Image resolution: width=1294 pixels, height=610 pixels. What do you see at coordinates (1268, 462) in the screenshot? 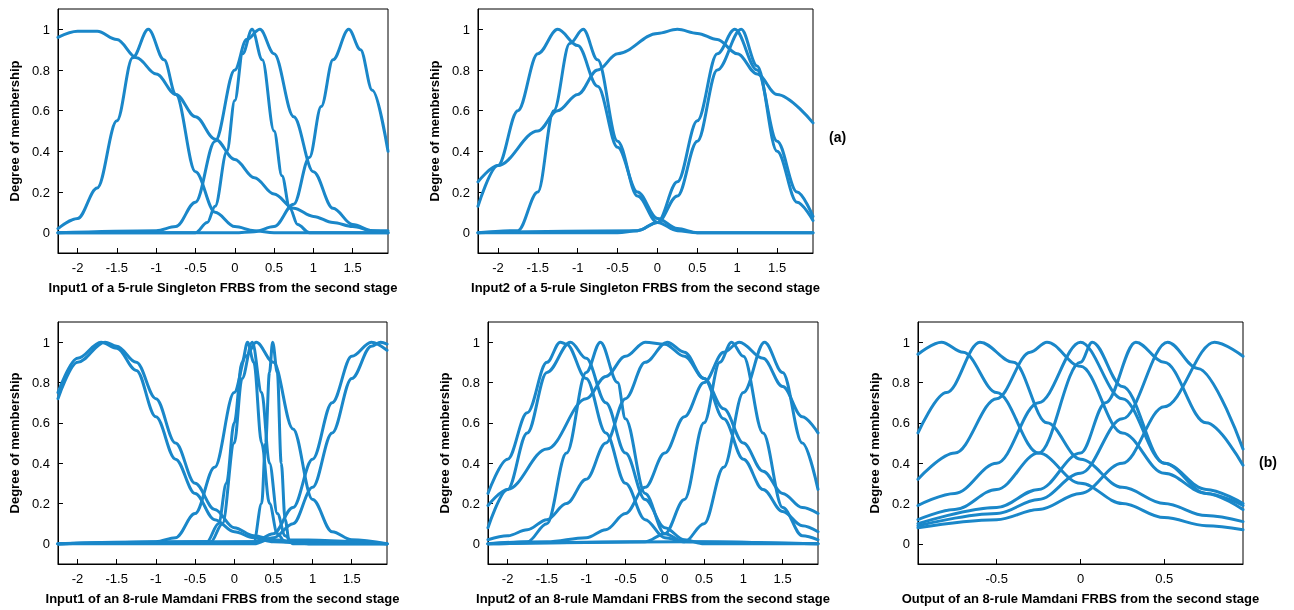
I see `text: (b)` at bounding box center [1268, 462].